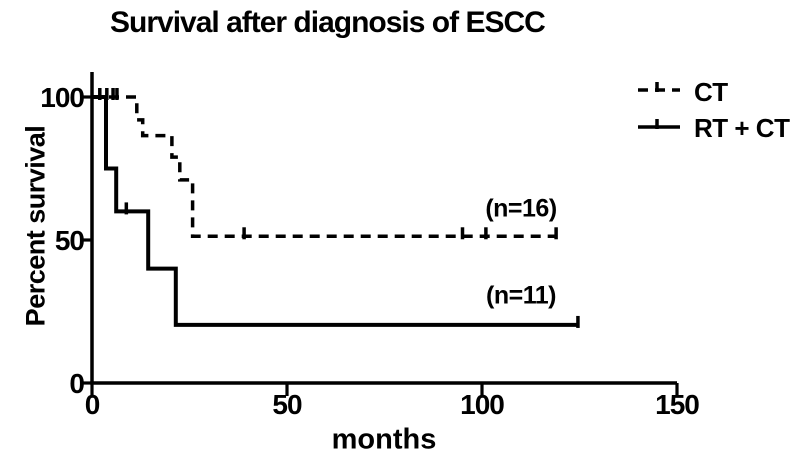 The image size is (800, 460). Describe the element at coordinates (69, 240) in the screenshot. I see `y-tick-label: 50` at that location.